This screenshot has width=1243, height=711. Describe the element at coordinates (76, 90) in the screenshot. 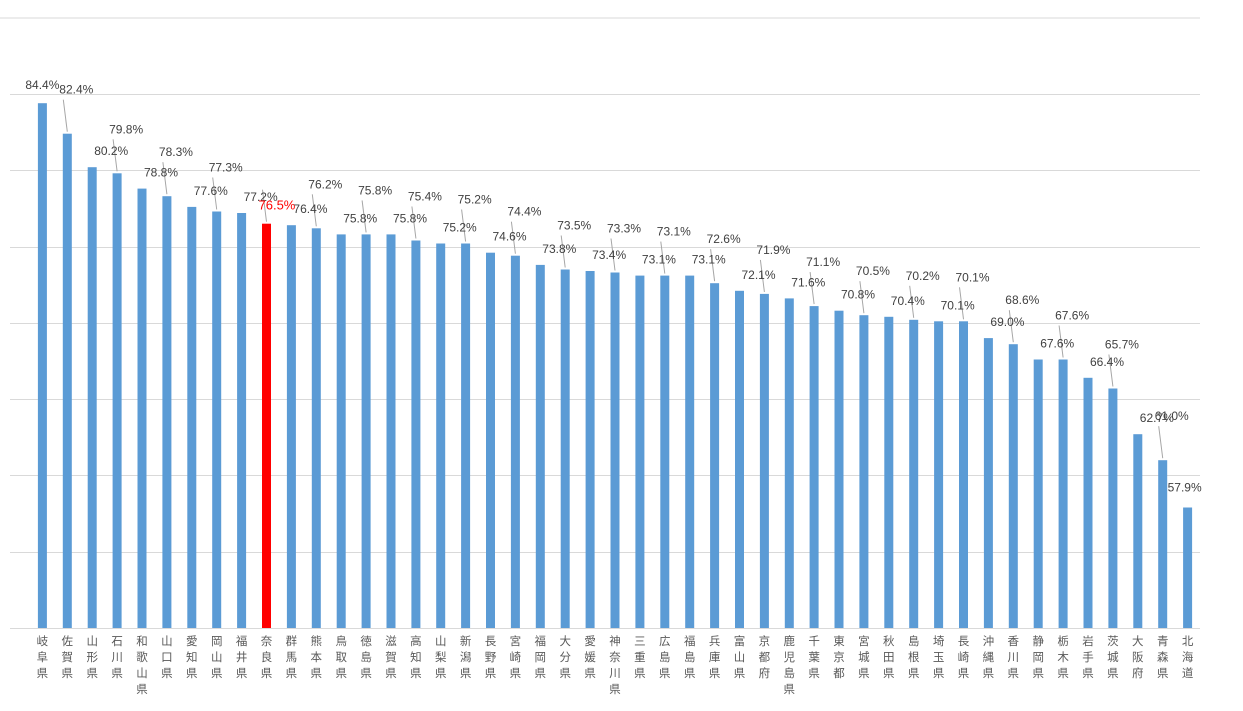

I see `data-label: 82.4%` at that location.